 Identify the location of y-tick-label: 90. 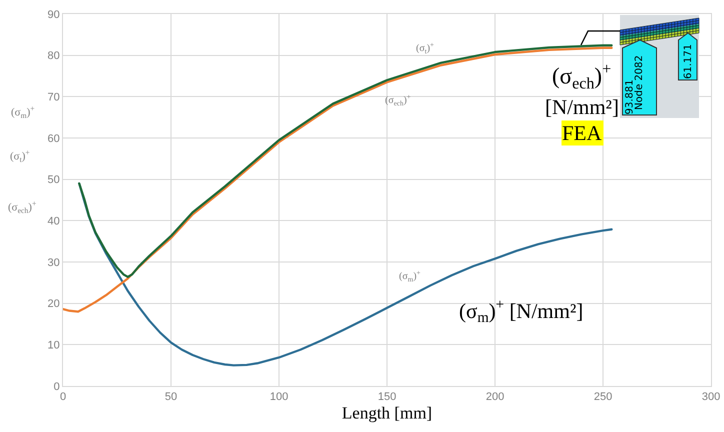
(54, 14).